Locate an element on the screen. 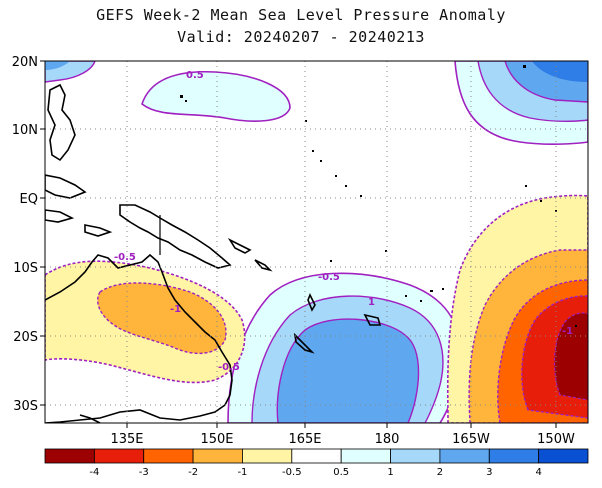  latitude-axis: 20N 10N EQ 10S 20S 30S is located at coordinates (28, 234).